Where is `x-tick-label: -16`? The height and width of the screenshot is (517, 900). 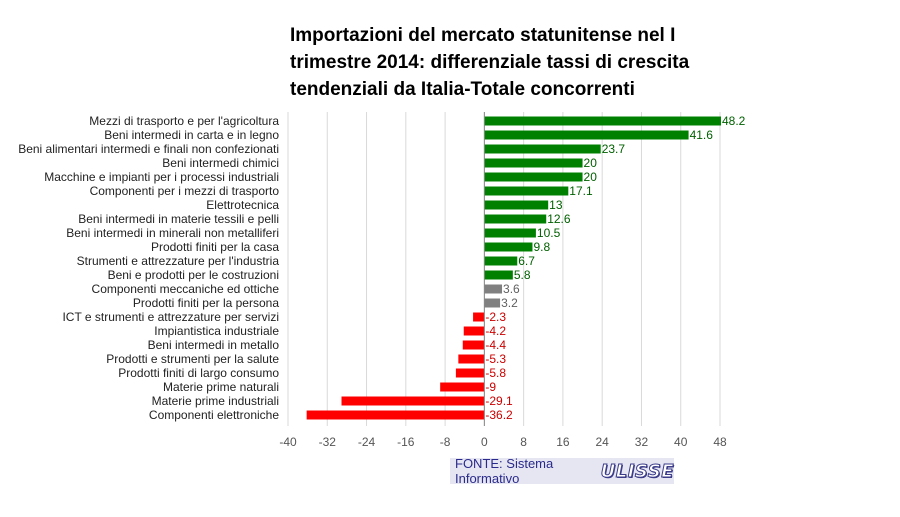
x-tick-label: -16 is located at coordinates (406, 442).